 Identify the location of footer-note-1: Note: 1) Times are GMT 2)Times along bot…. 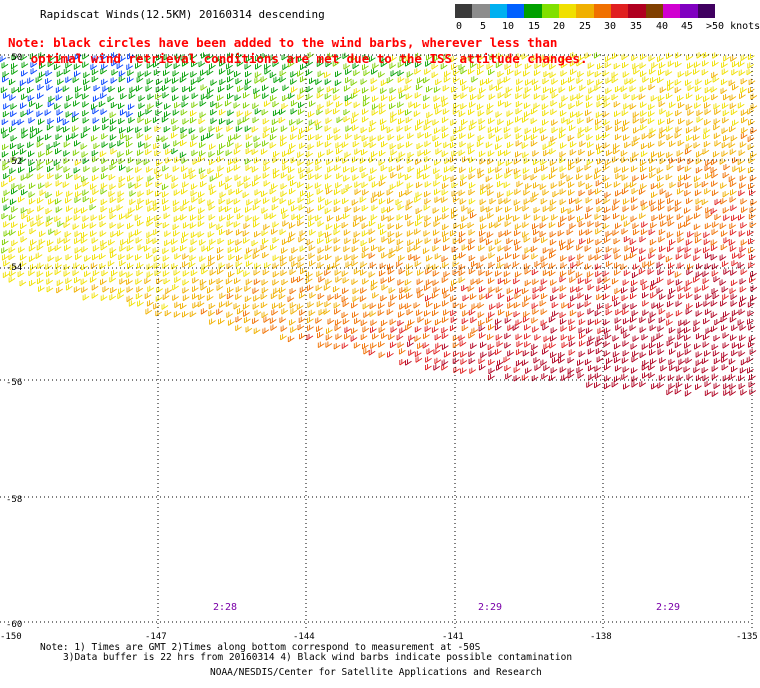
(260, 647).